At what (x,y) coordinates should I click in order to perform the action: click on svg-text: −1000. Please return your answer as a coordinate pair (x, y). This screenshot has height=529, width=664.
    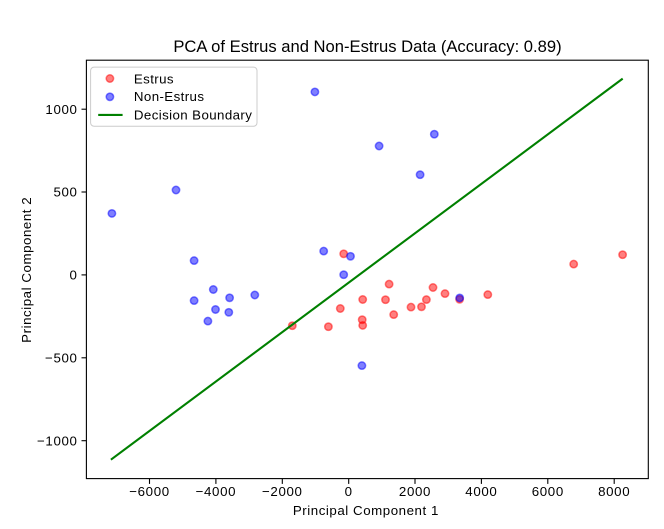
    Looking at the image, I should click on (57, 440).